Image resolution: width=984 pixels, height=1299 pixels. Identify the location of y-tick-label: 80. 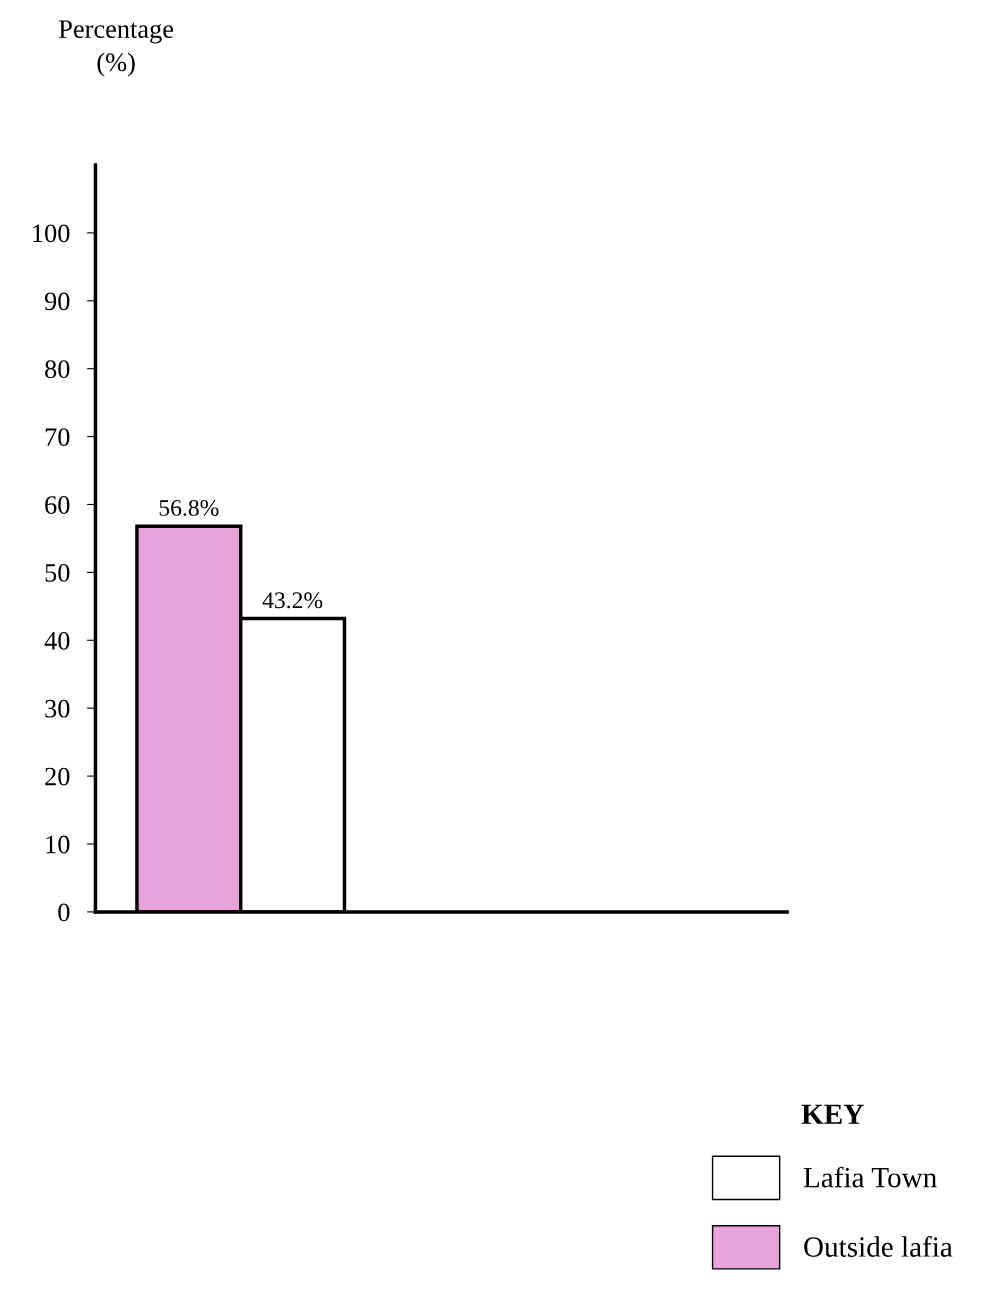
(57, 369).